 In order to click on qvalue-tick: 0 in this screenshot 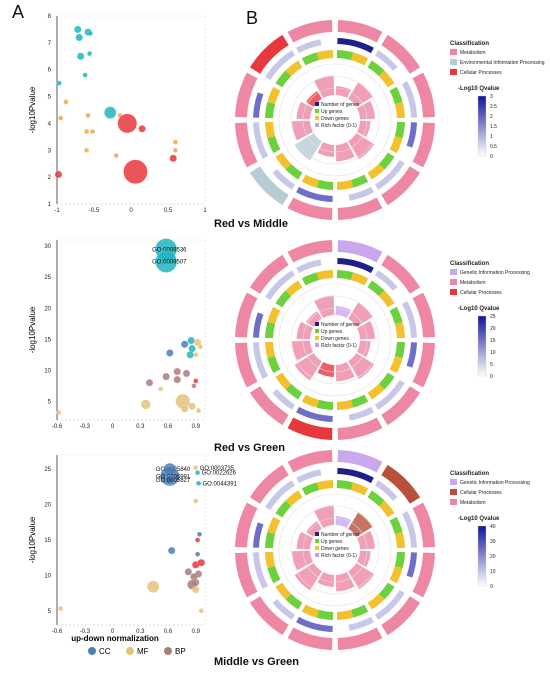, I will do `click(491, 157)`.